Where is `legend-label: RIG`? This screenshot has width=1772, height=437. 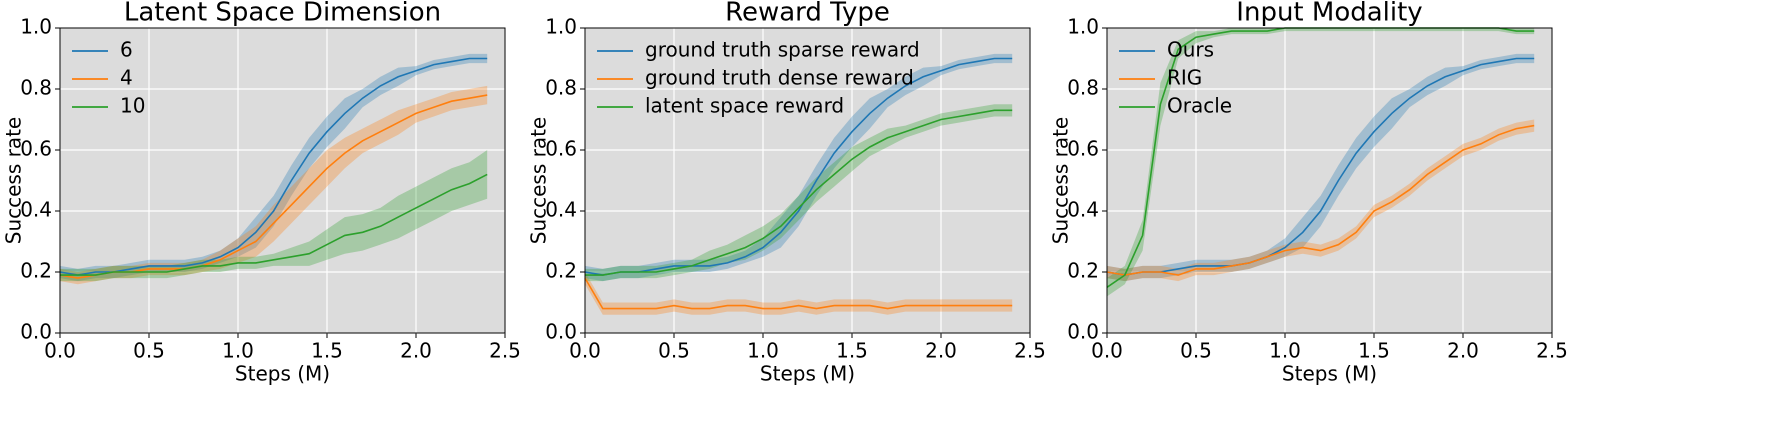 legend-label: RIG is located at coordinates (1184, 78).